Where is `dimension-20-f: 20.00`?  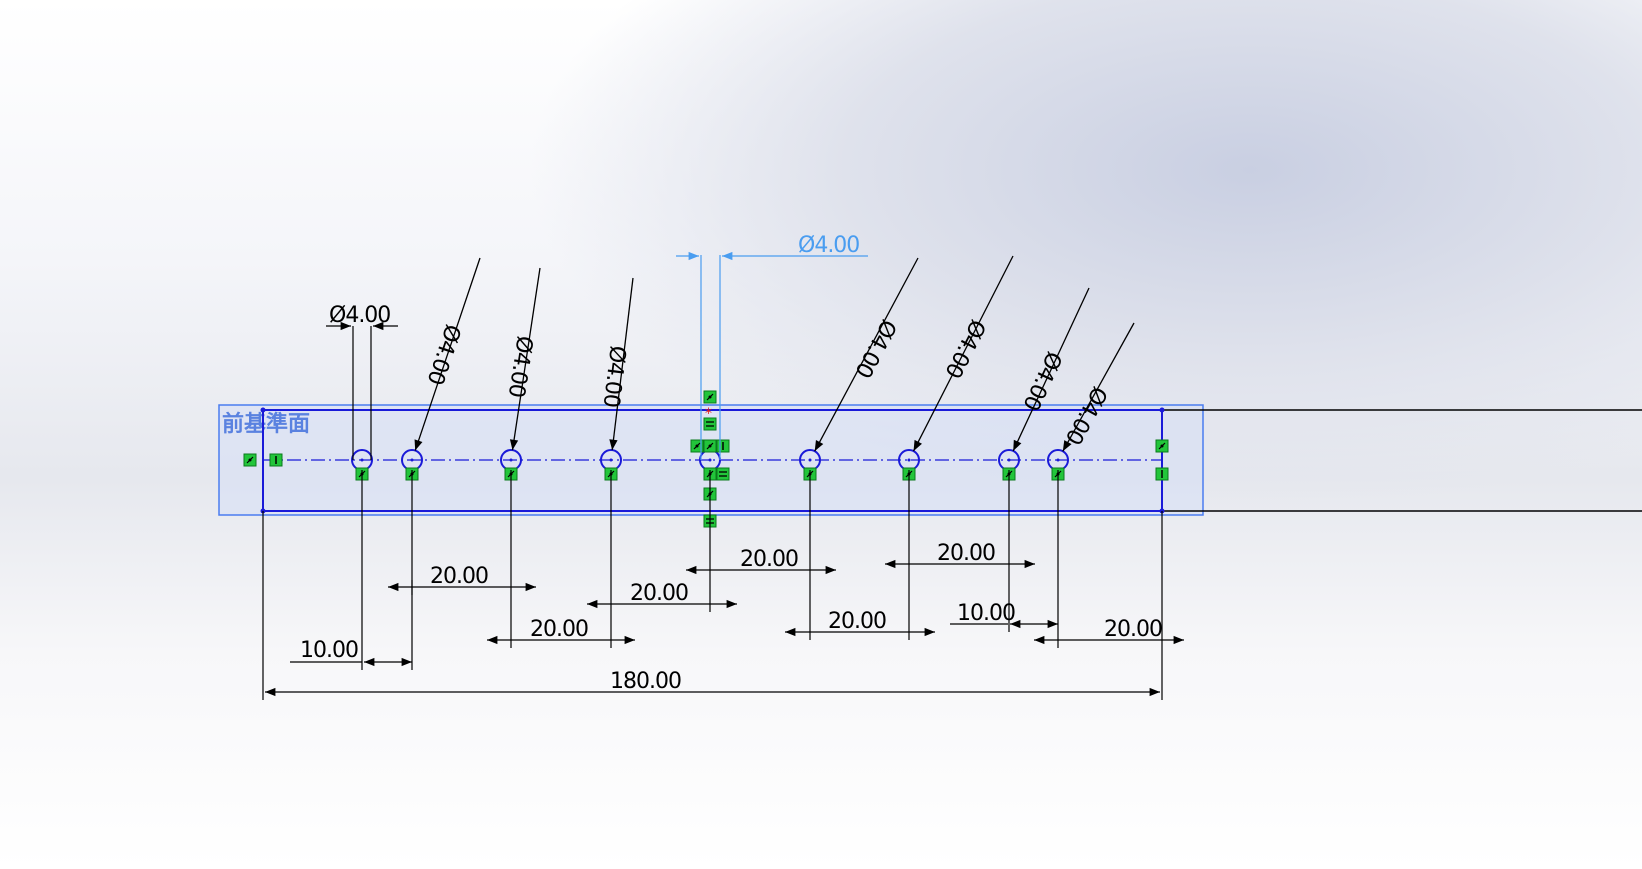
dimension-20-f: 20.00 is located at coordinates (960, 555).